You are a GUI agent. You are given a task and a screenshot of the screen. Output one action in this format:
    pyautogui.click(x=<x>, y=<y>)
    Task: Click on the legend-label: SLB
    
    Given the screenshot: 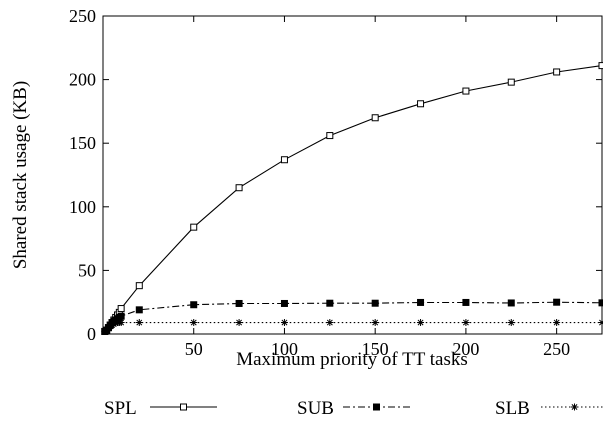 What is the action you would take?
    pyautogui.click(x=512, y=408)
    